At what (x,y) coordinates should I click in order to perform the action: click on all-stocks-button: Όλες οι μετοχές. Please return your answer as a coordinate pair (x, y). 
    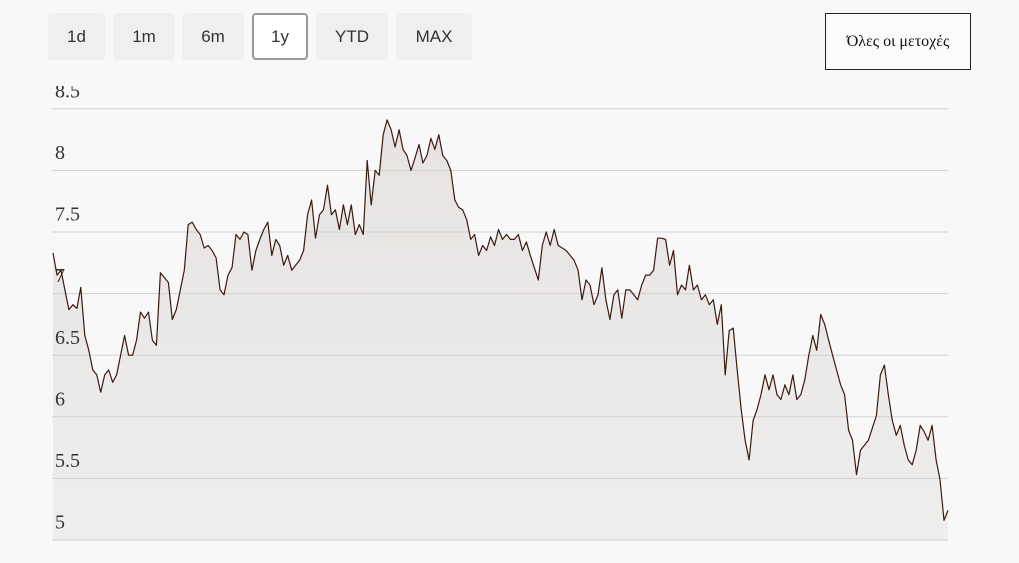
    Looking at the image, I should click on (898, 41).